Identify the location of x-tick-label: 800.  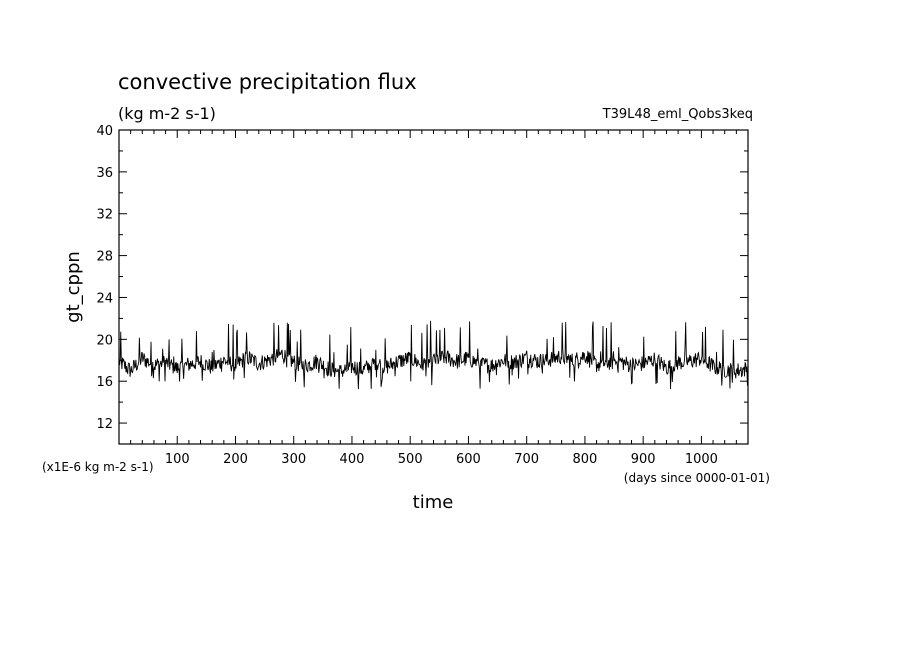
(585, 459).